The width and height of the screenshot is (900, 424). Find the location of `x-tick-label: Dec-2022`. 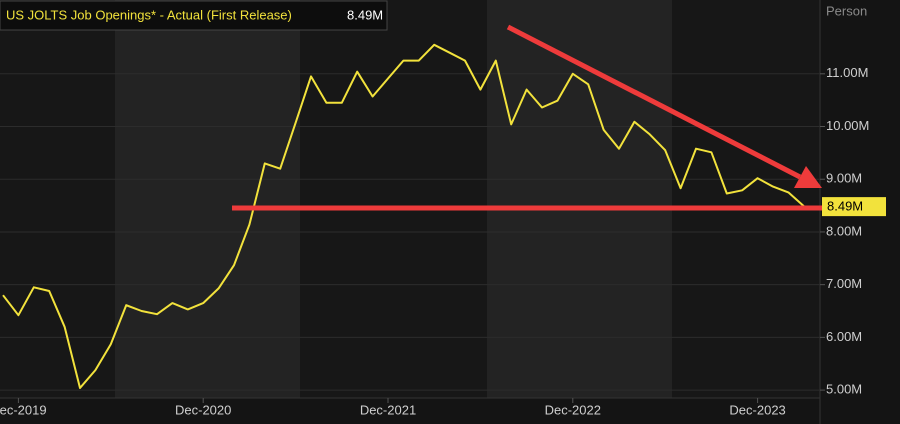

x-tick-label: Dec-2022 is located at coordinates (573, 409).